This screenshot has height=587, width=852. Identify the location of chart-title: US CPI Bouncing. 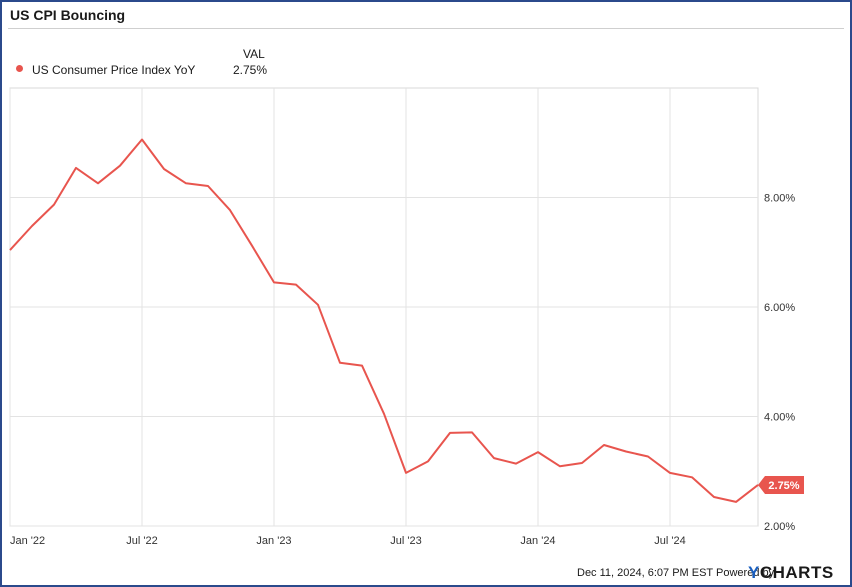
(68, 15).